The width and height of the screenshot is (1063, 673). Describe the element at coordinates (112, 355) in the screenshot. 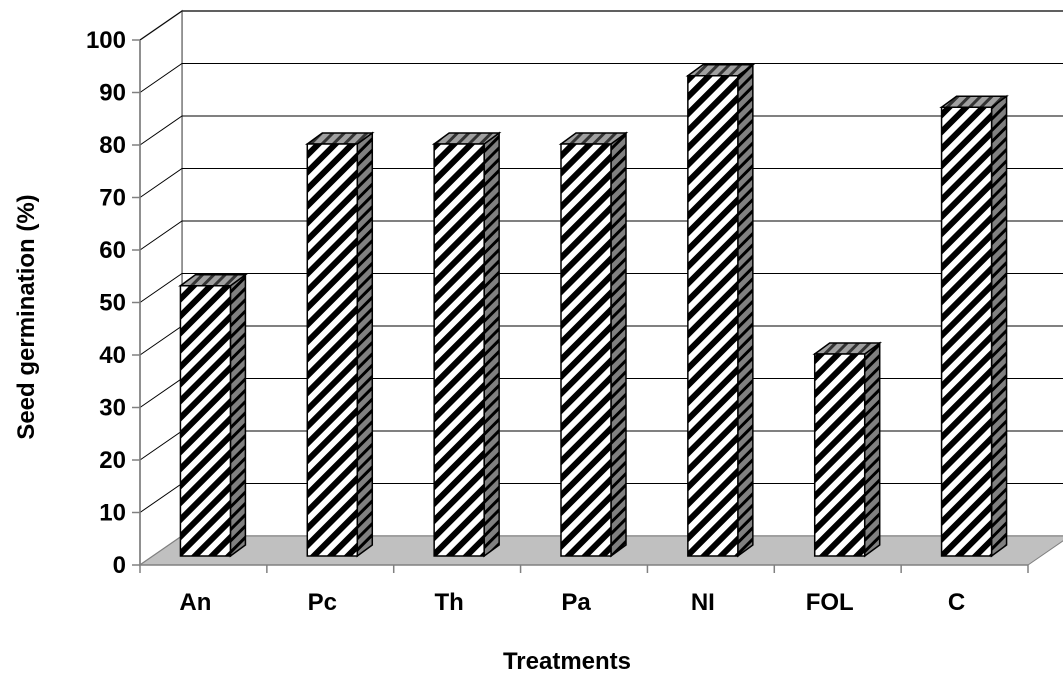

I see `y-tick-label: 40` at that location.